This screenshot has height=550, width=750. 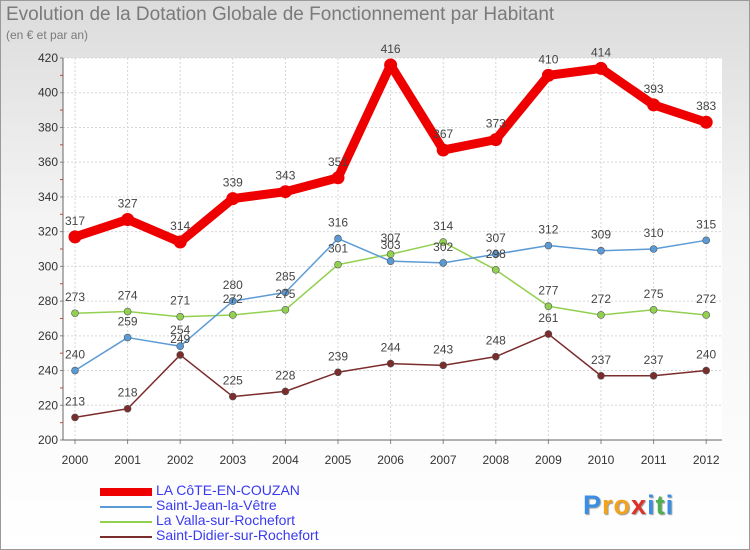 I want to click on data-label: 383, so click(x=706, y=106).